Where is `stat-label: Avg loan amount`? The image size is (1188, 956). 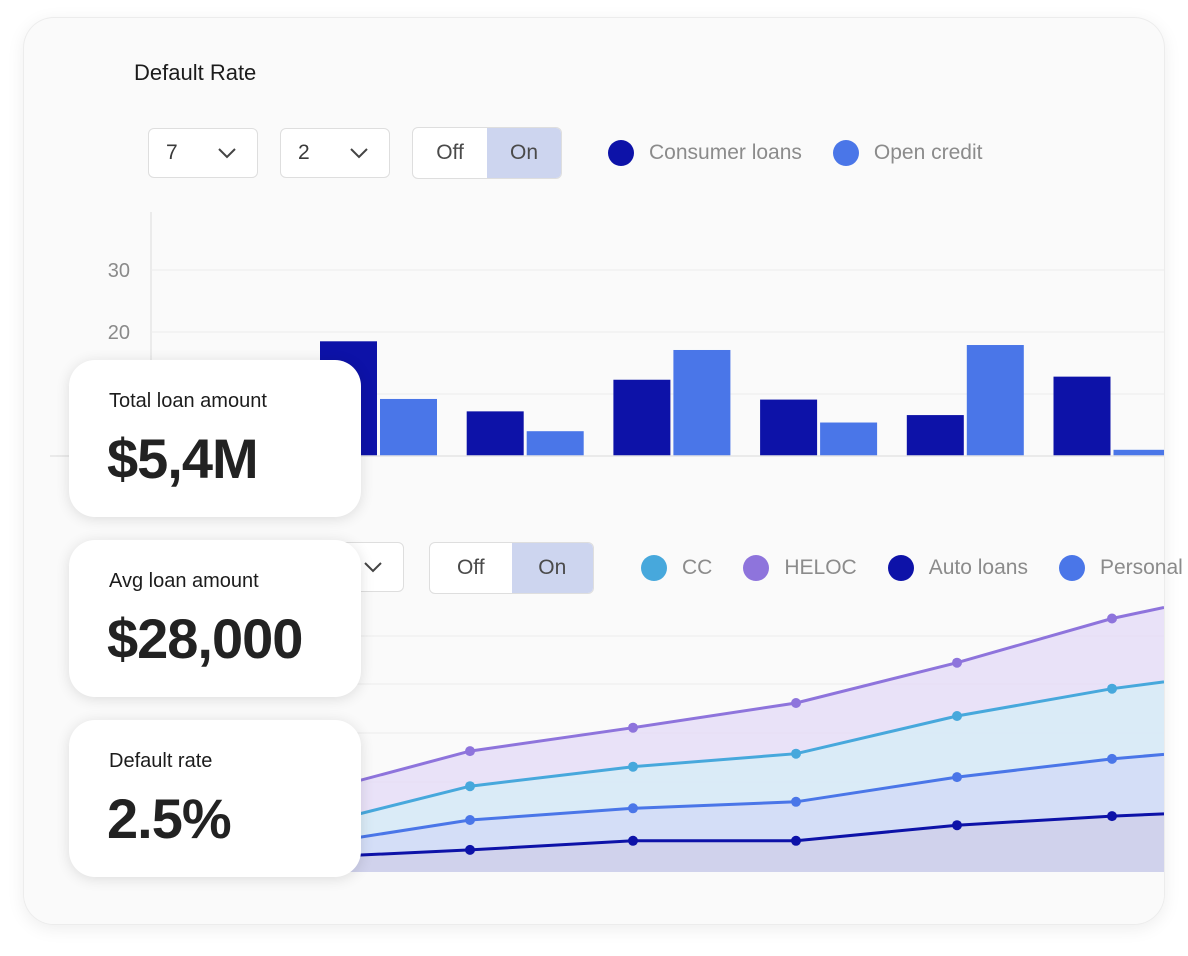 stat-label: Avg loan amount is located at coordinates (184, 581).